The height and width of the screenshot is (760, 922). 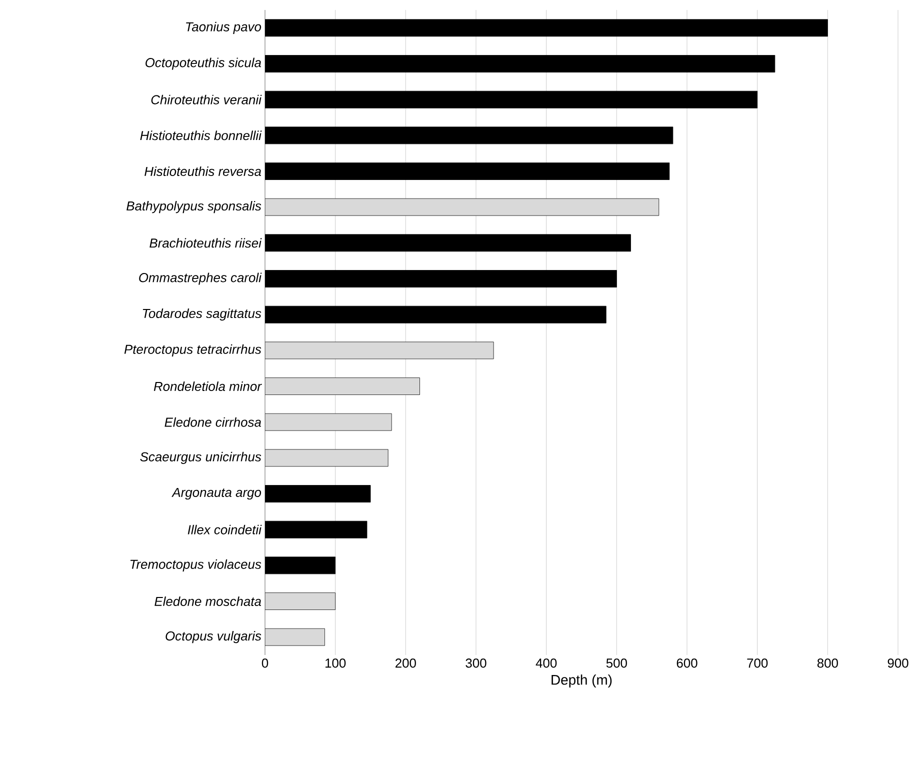 I want to click on y-tick-label: Ommastrephes caroli, so click(x=200, y=278).